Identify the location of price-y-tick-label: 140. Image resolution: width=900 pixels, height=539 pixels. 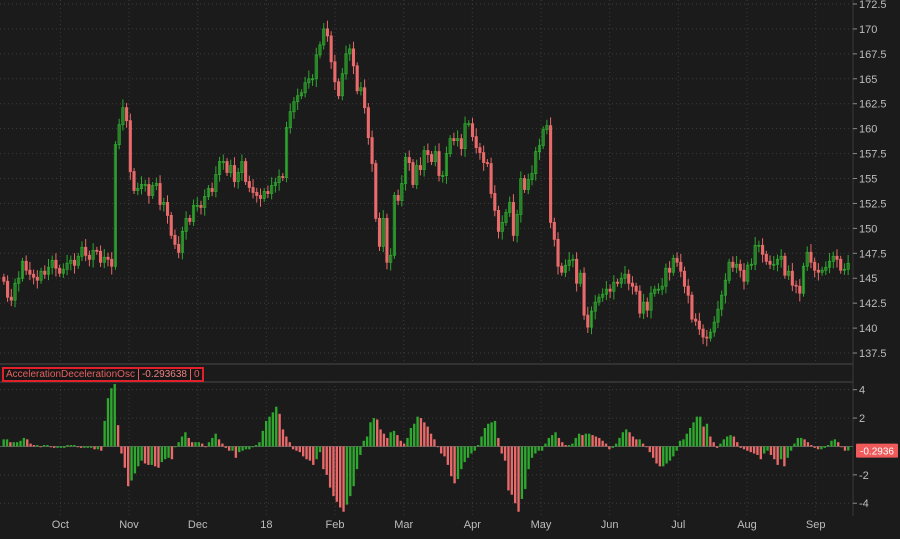
(868, 329).